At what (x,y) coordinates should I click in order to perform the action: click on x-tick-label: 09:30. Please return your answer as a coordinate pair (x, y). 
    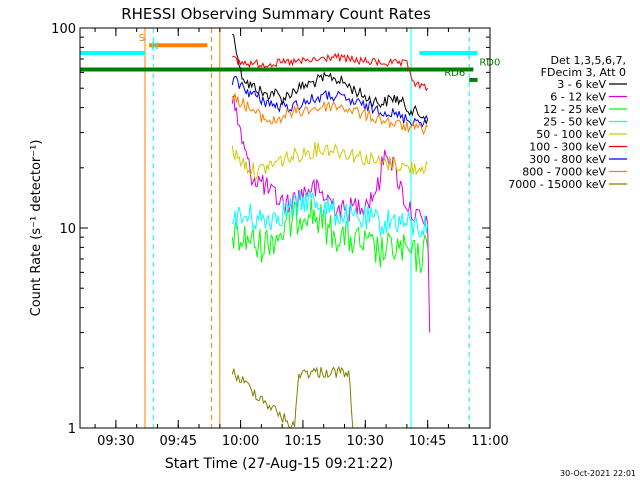
    Looking at the image, I should click on (115, 441).